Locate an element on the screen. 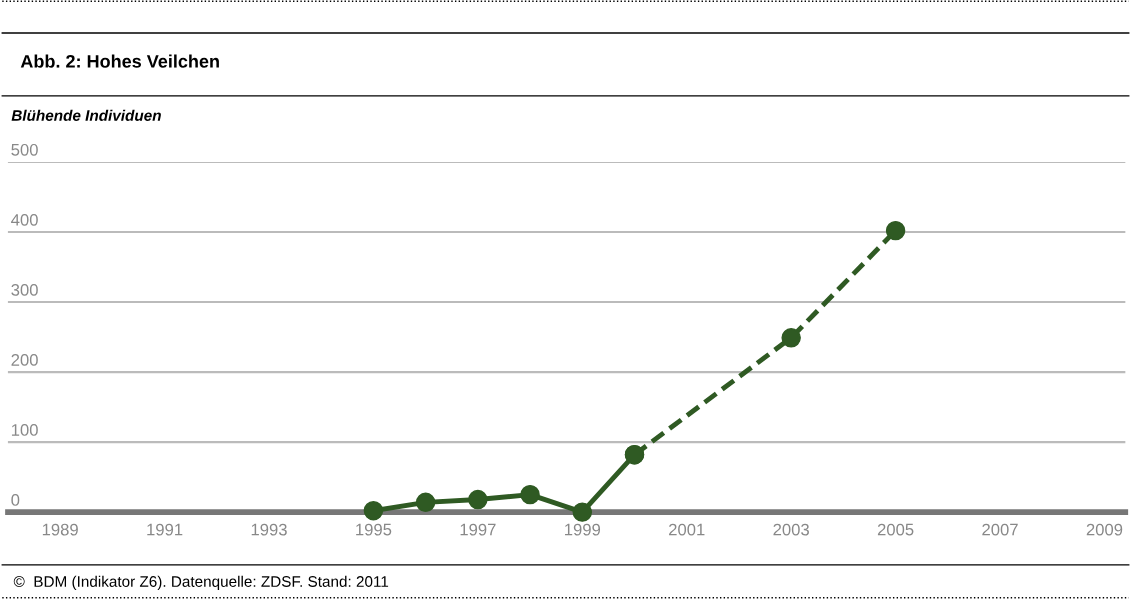 This screenshot has height=599, width=1131. x-tick-label: 1995 is located at coordinates (374, 529).